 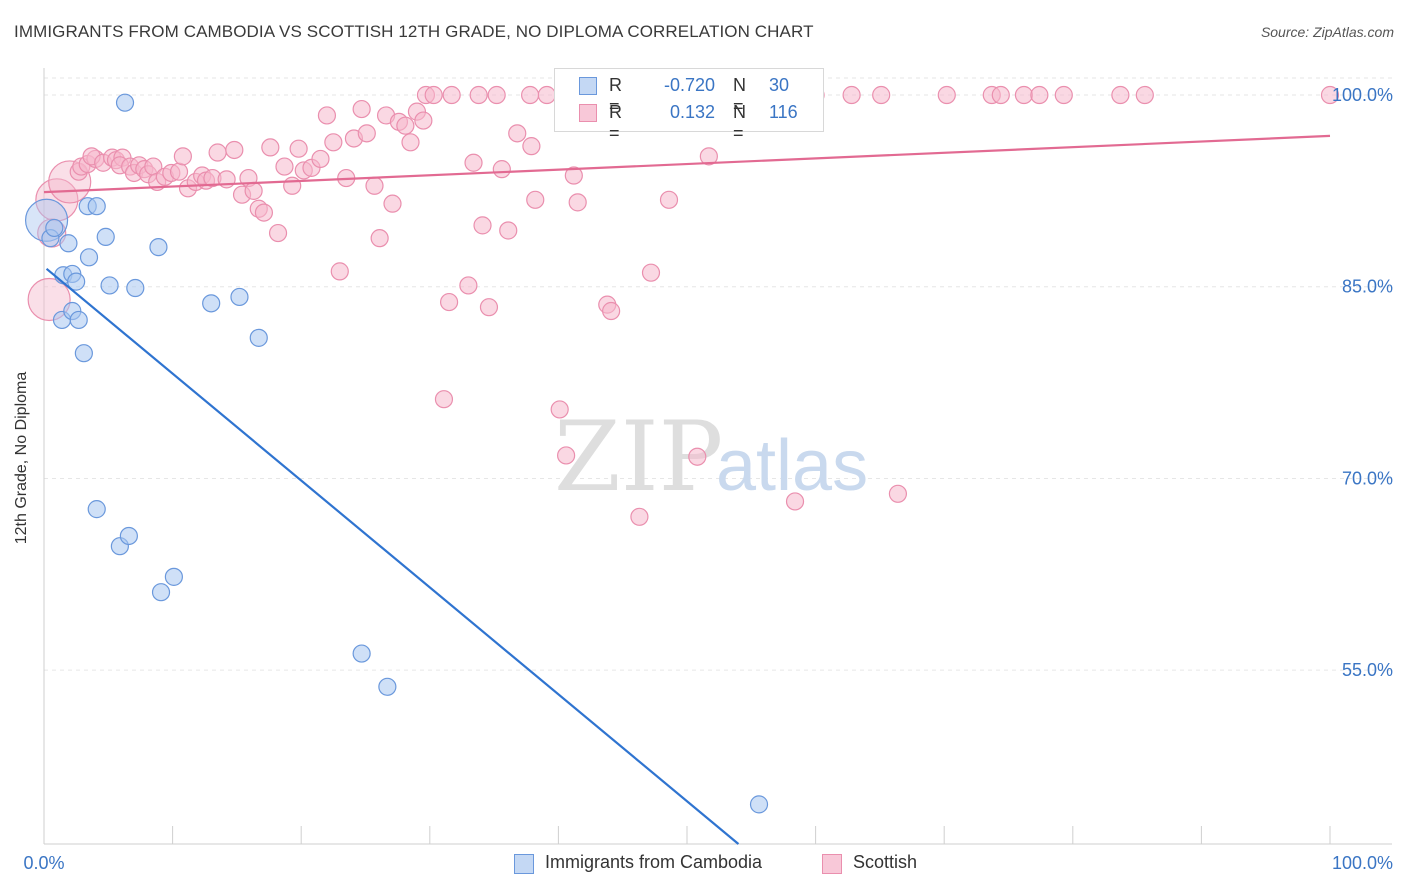 I want to click on y-tick-label: 100.0%, so click(x=1362, y=95).